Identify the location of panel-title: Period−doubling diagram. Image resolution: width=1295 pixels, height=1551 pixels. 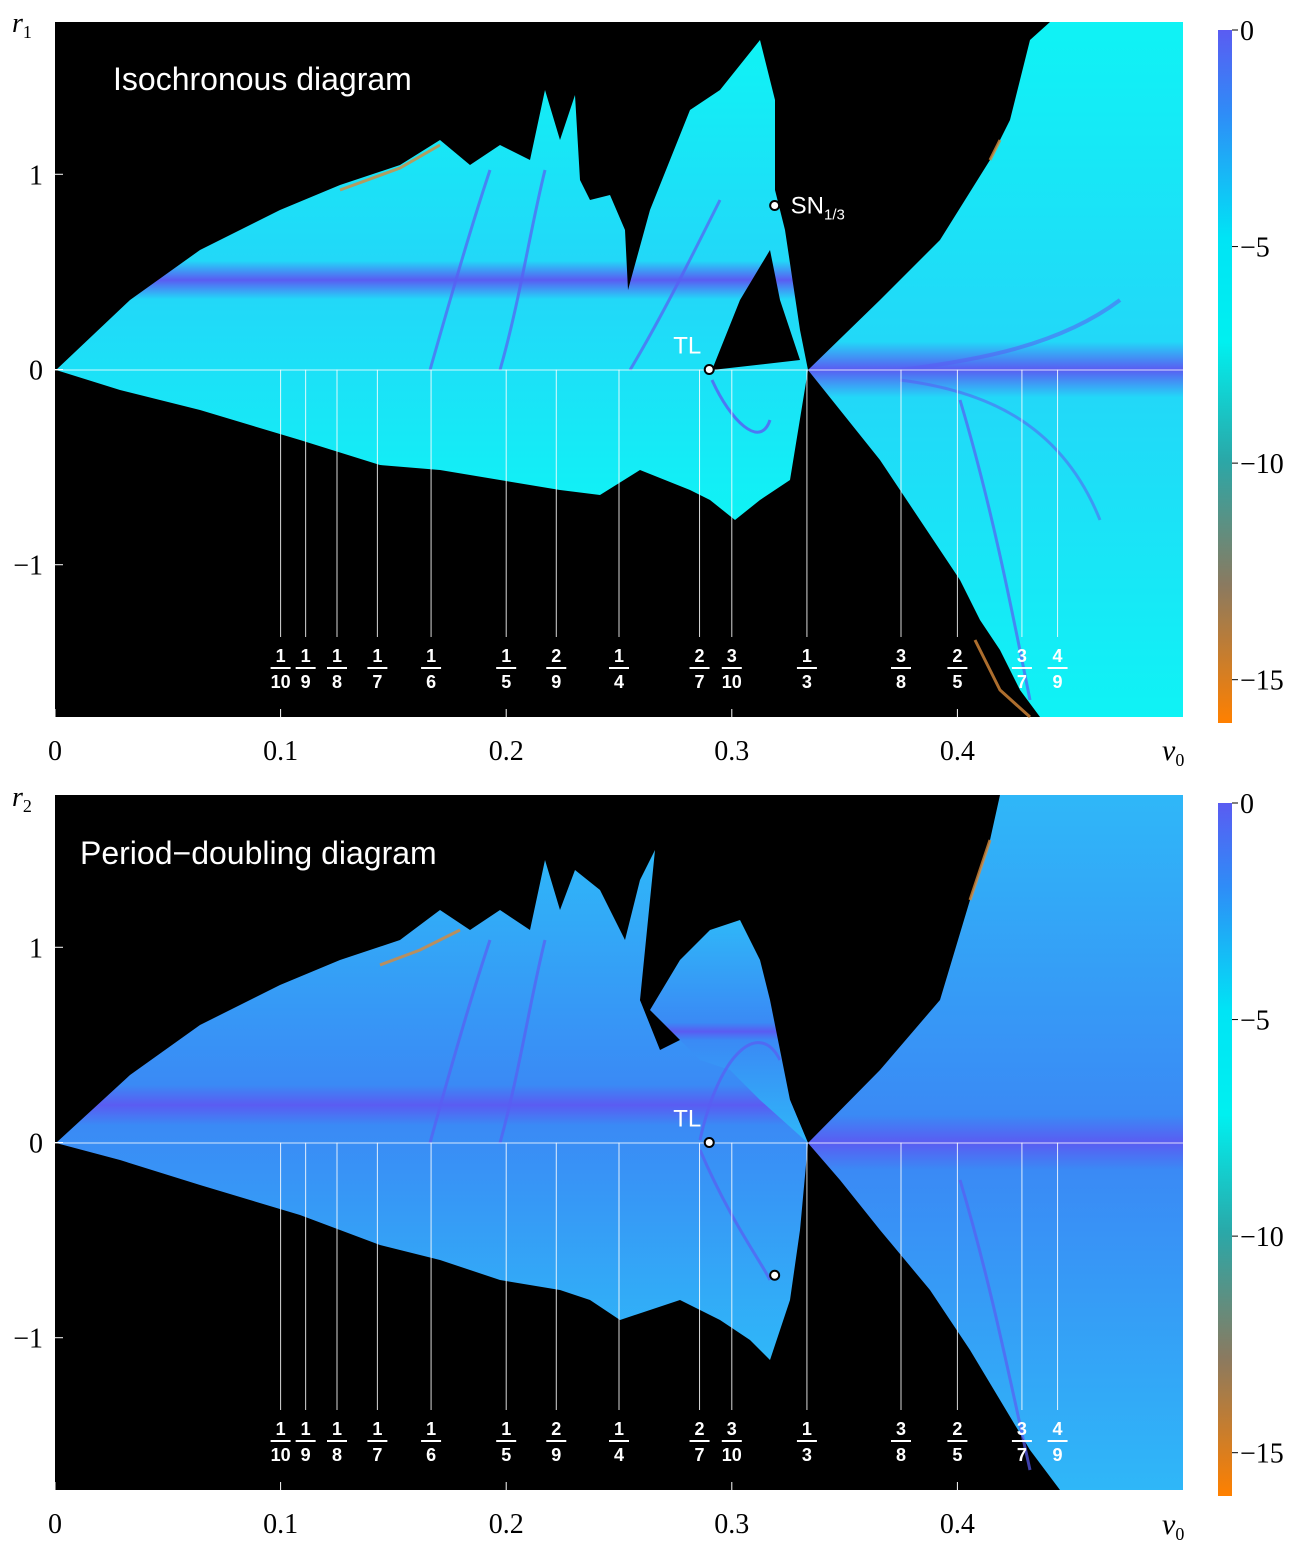
(258, 853).